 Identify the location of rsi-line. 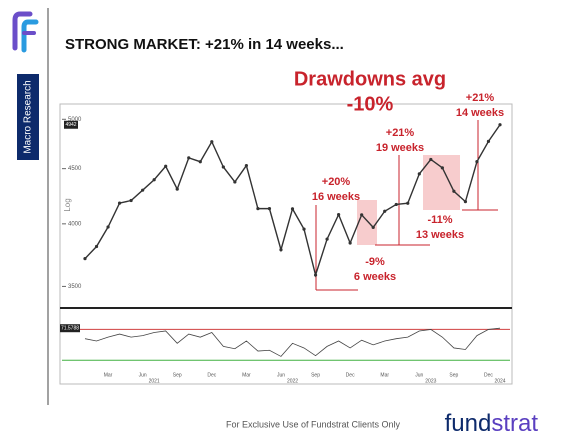
(292, 342).